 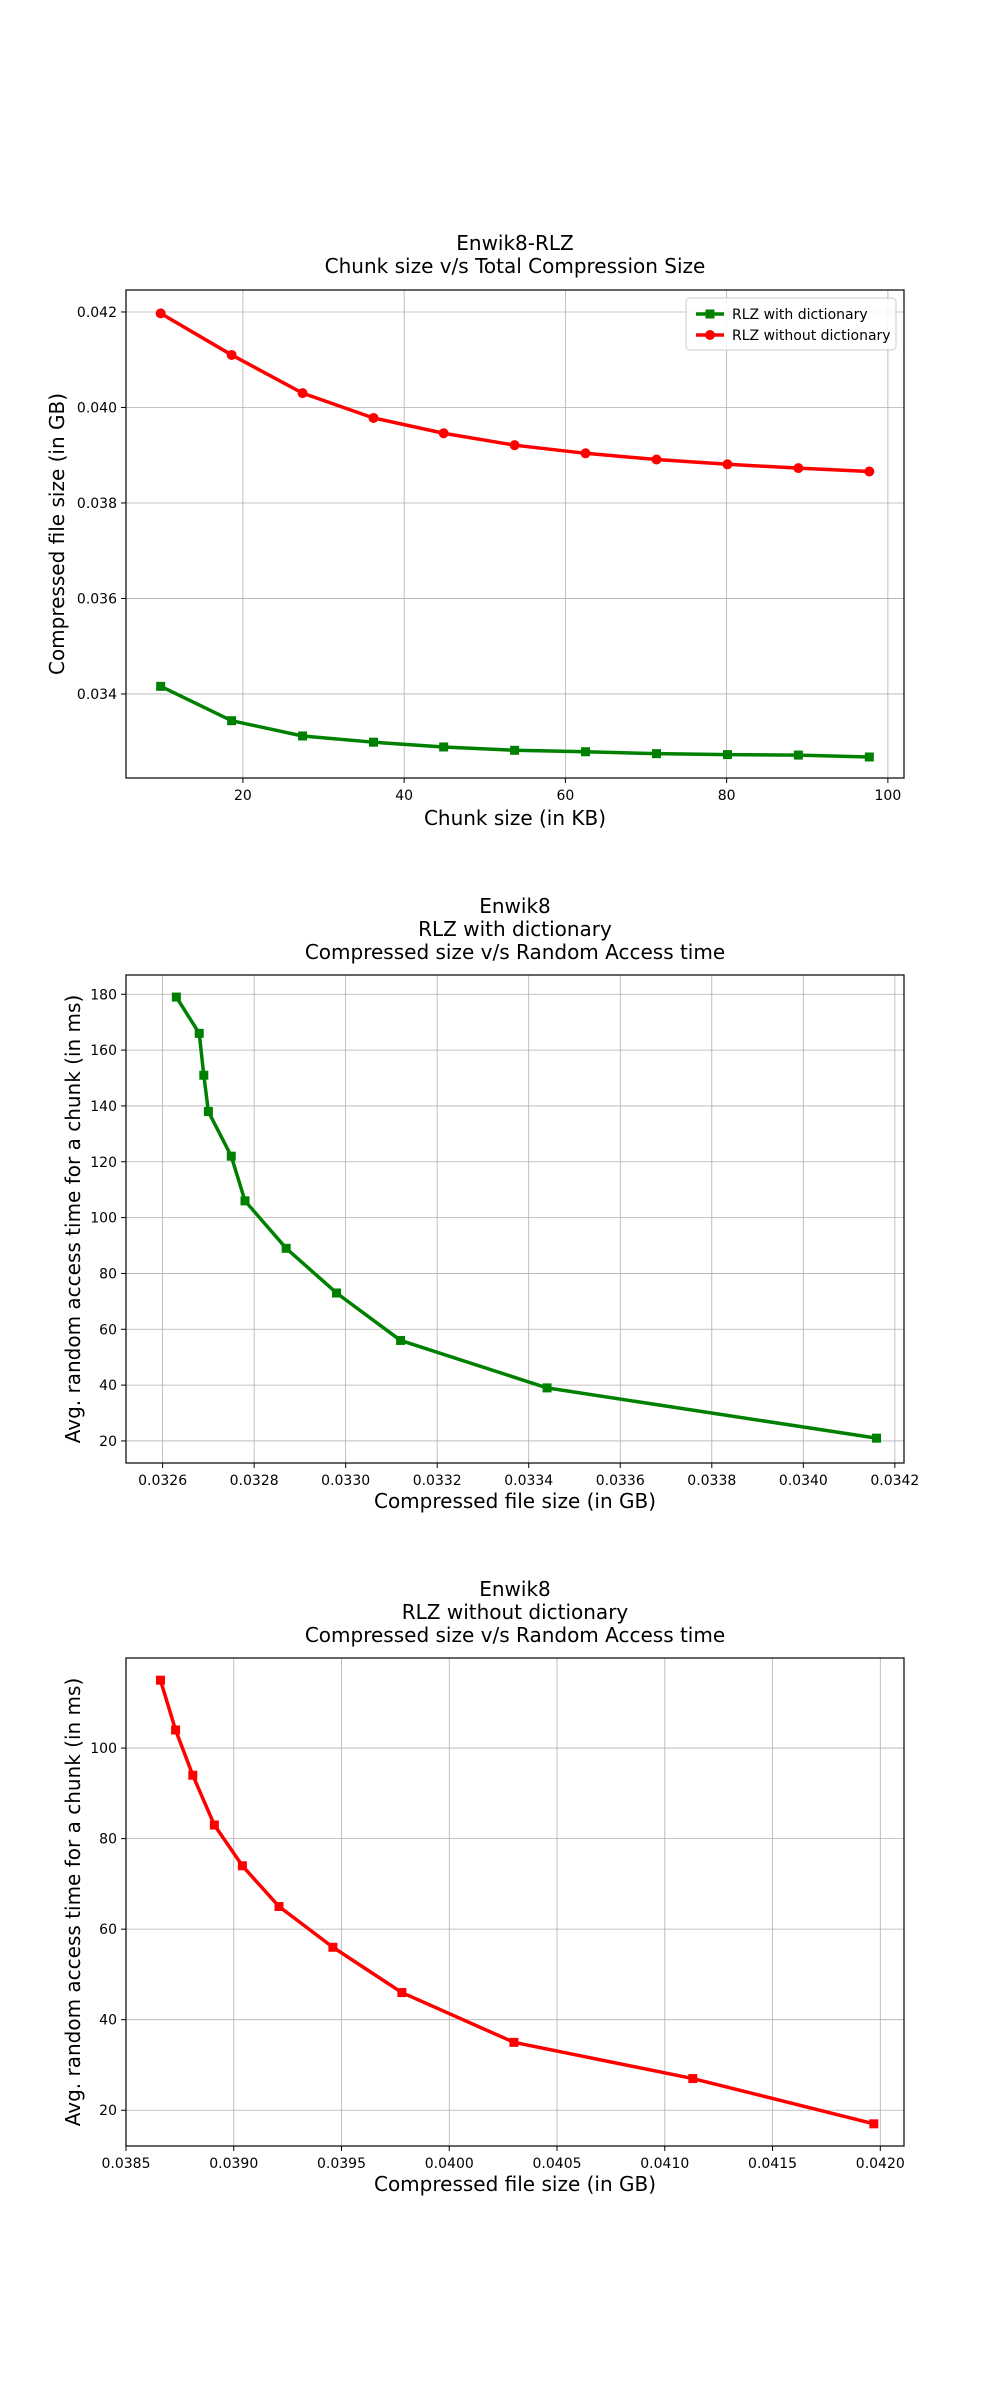 I want to click on x-tick-label: 0.0390, so click(x=233, y=2164).